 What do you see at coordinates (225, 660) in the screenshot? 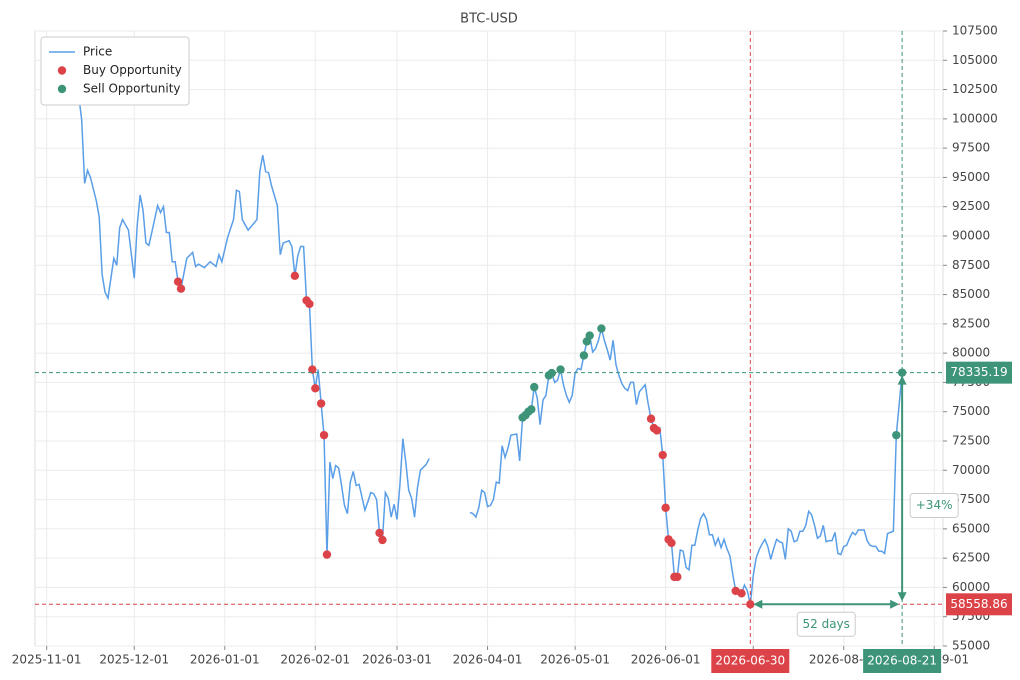
I see `x-tick-label: 2026-01-01` at bounding box center [225, 660].